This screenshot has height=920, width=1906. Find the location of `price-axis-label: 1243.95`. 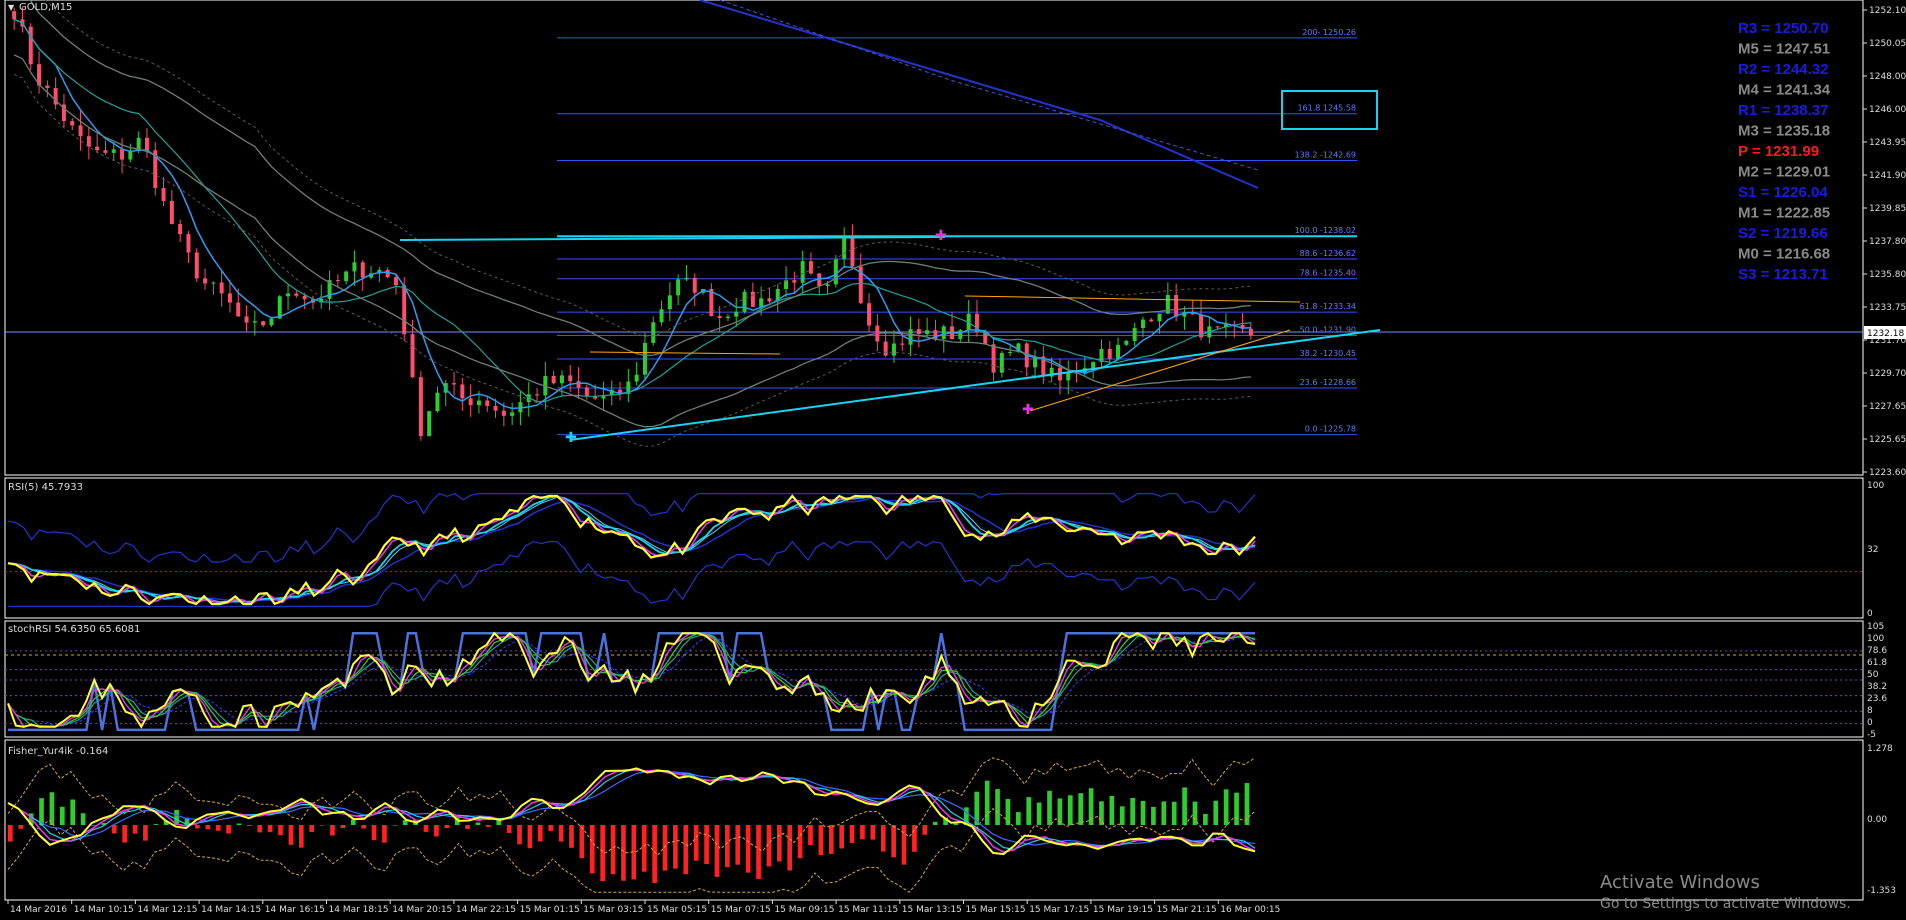

price-axis-label: 1243.95 is located at coordinates (1887, 143).